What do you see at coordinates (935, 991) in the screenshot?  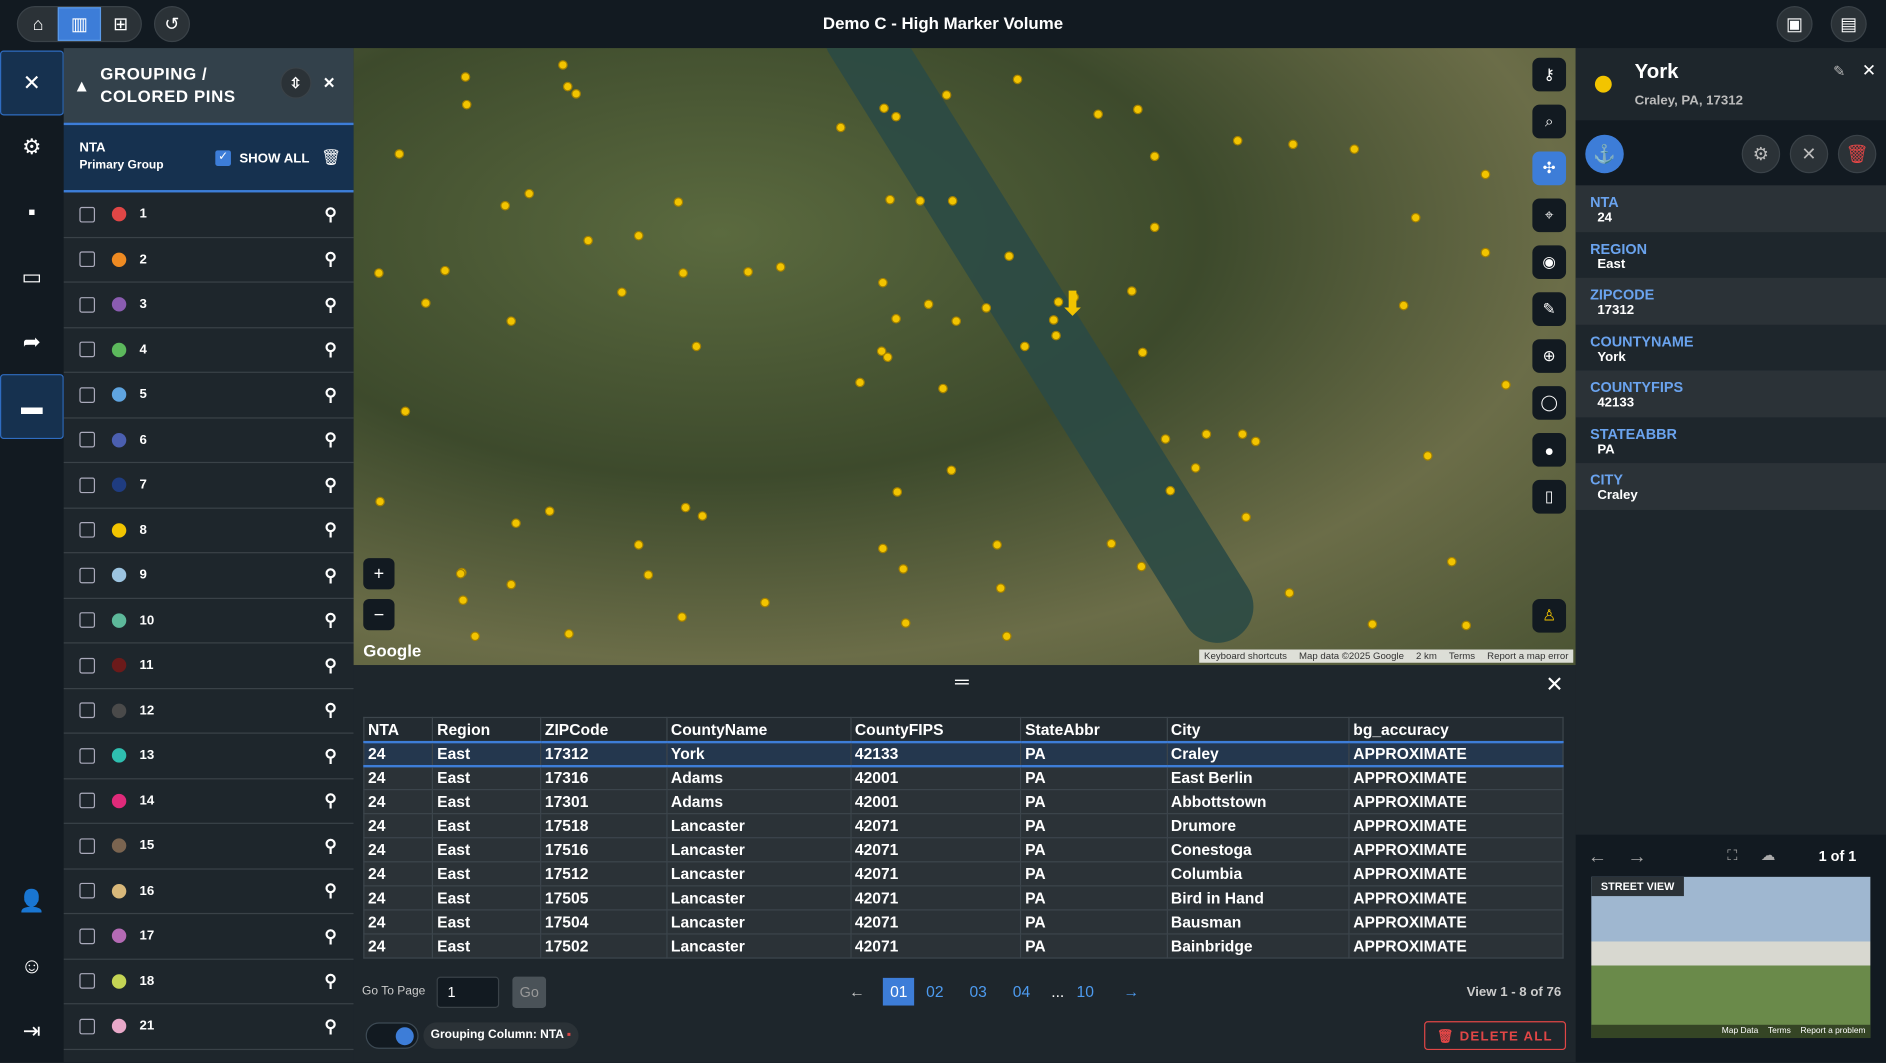 I see `page-02: 02` at bounding box center [935, 991].